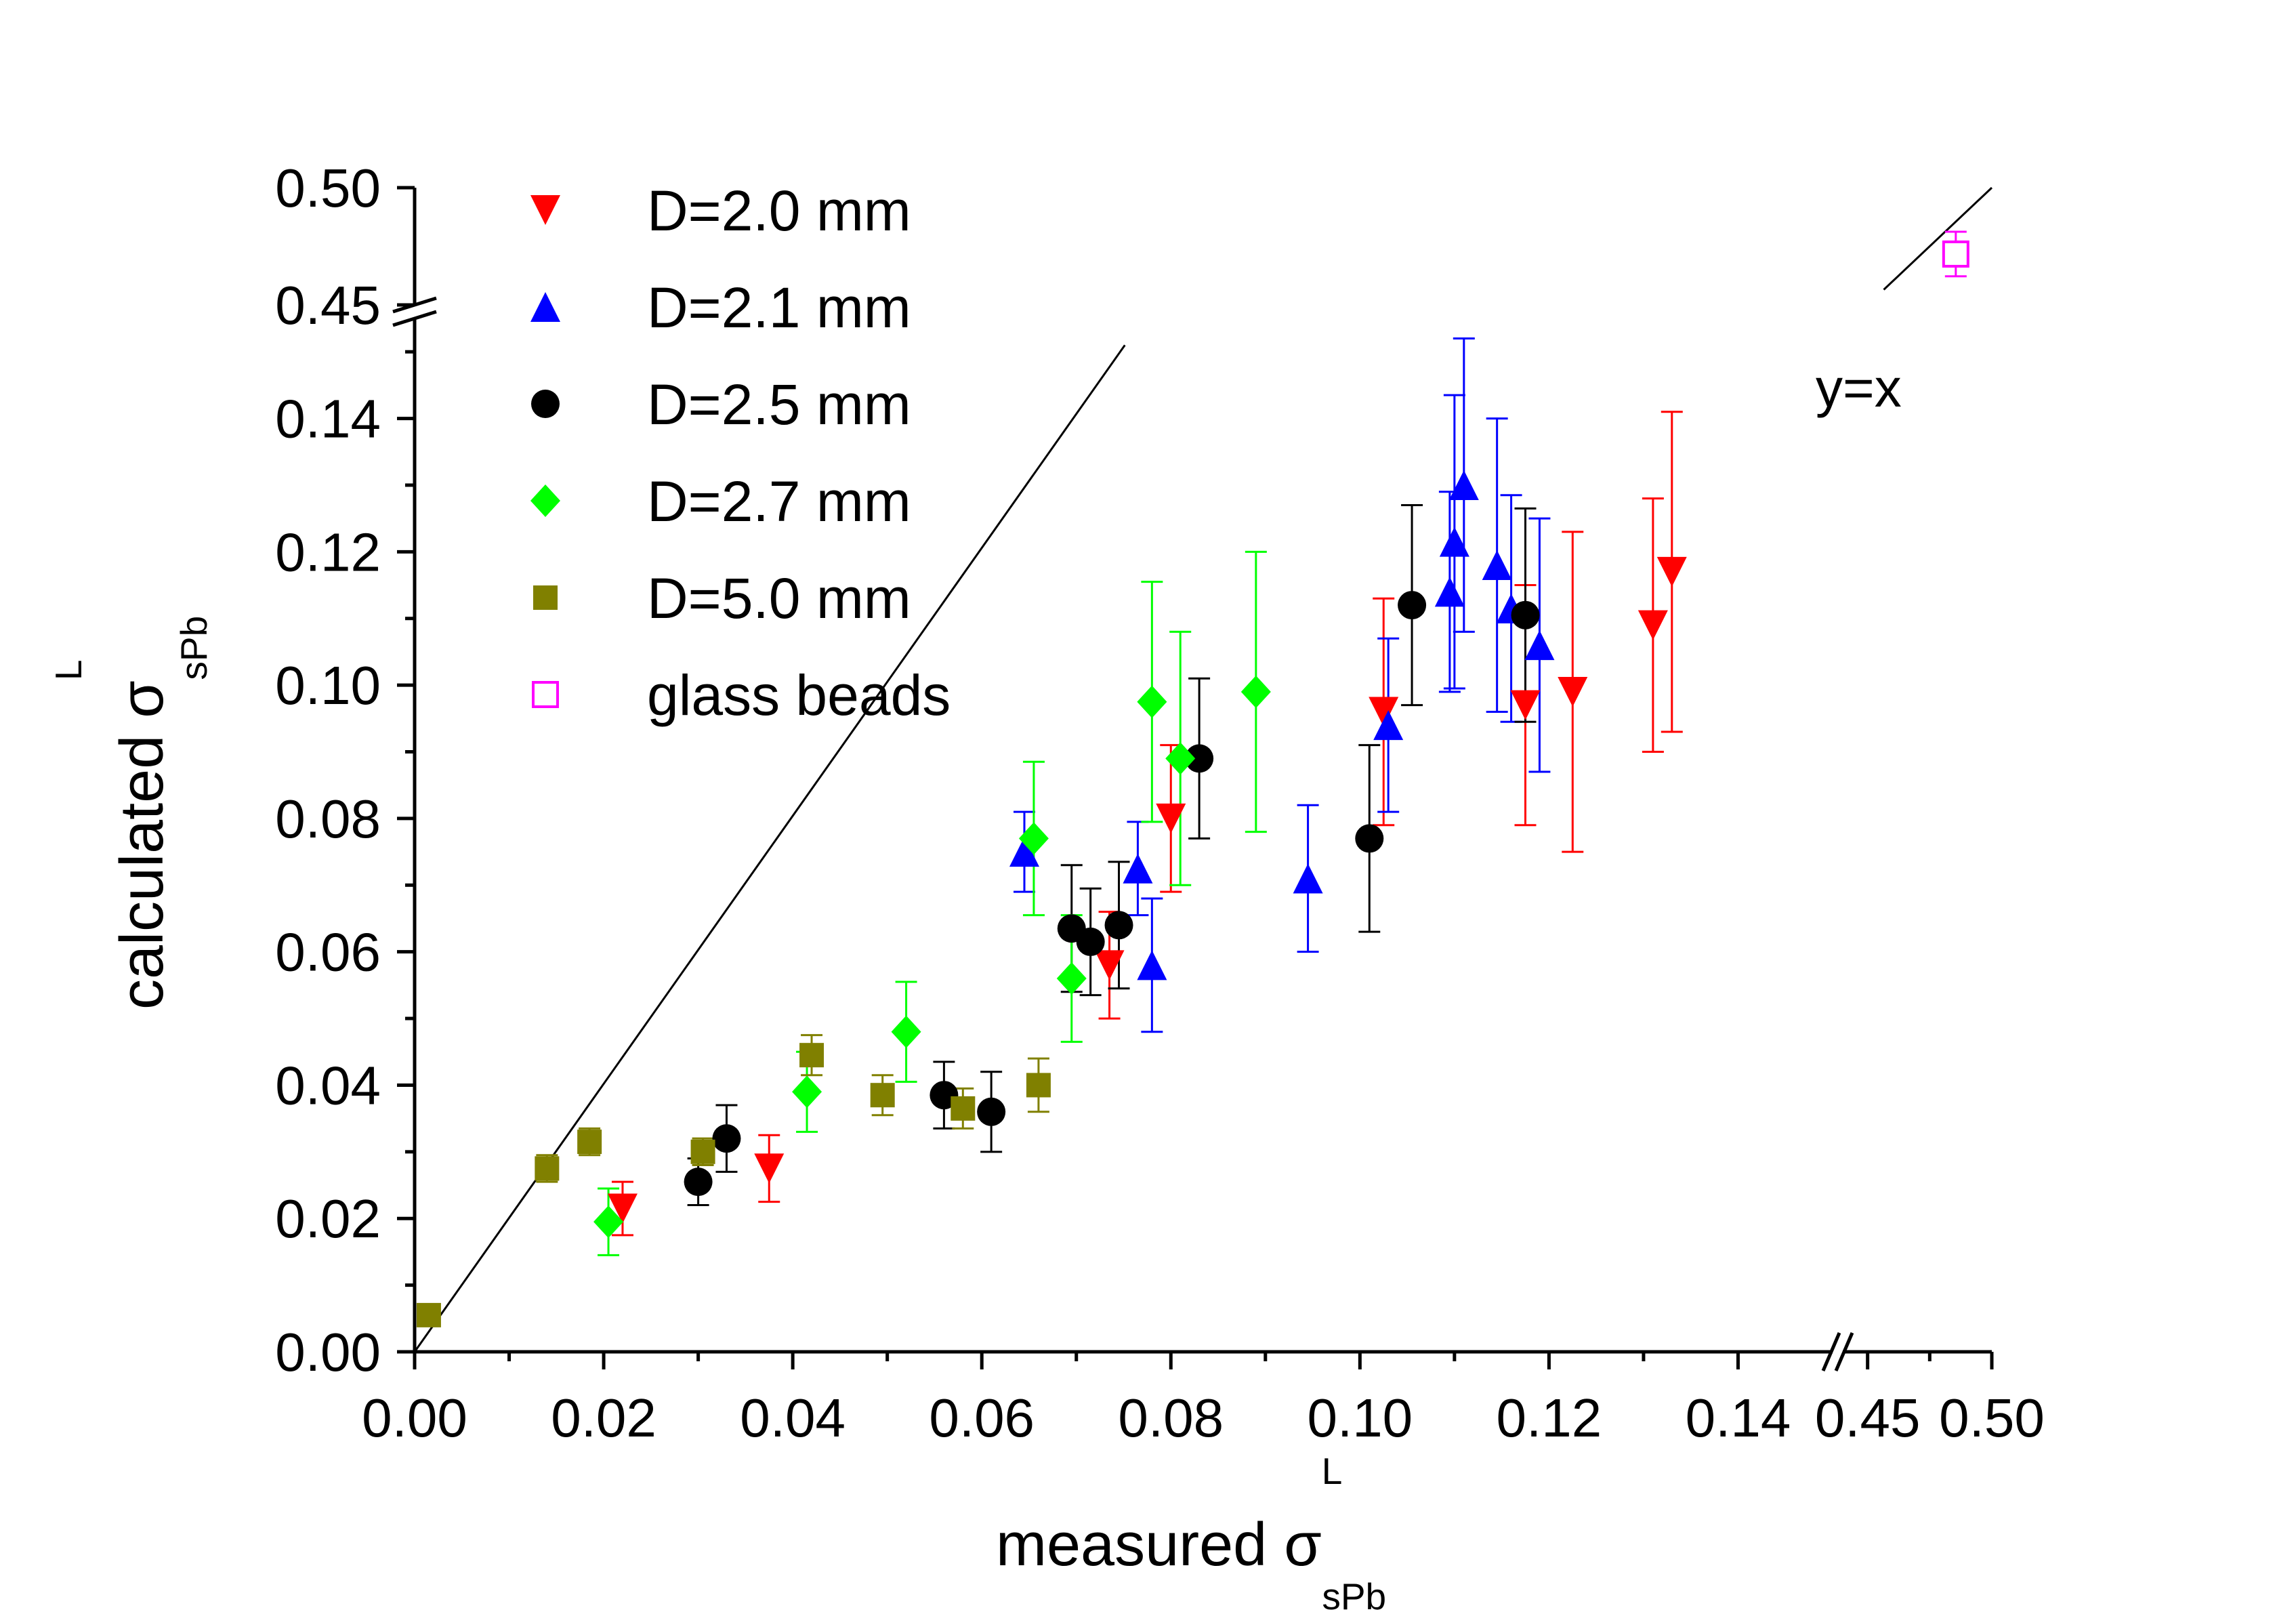  What do you see at coordinates (328, 1085) in the screenshot?
I see `y-tick-label: 0.04` at bounding box center [328, 1085].